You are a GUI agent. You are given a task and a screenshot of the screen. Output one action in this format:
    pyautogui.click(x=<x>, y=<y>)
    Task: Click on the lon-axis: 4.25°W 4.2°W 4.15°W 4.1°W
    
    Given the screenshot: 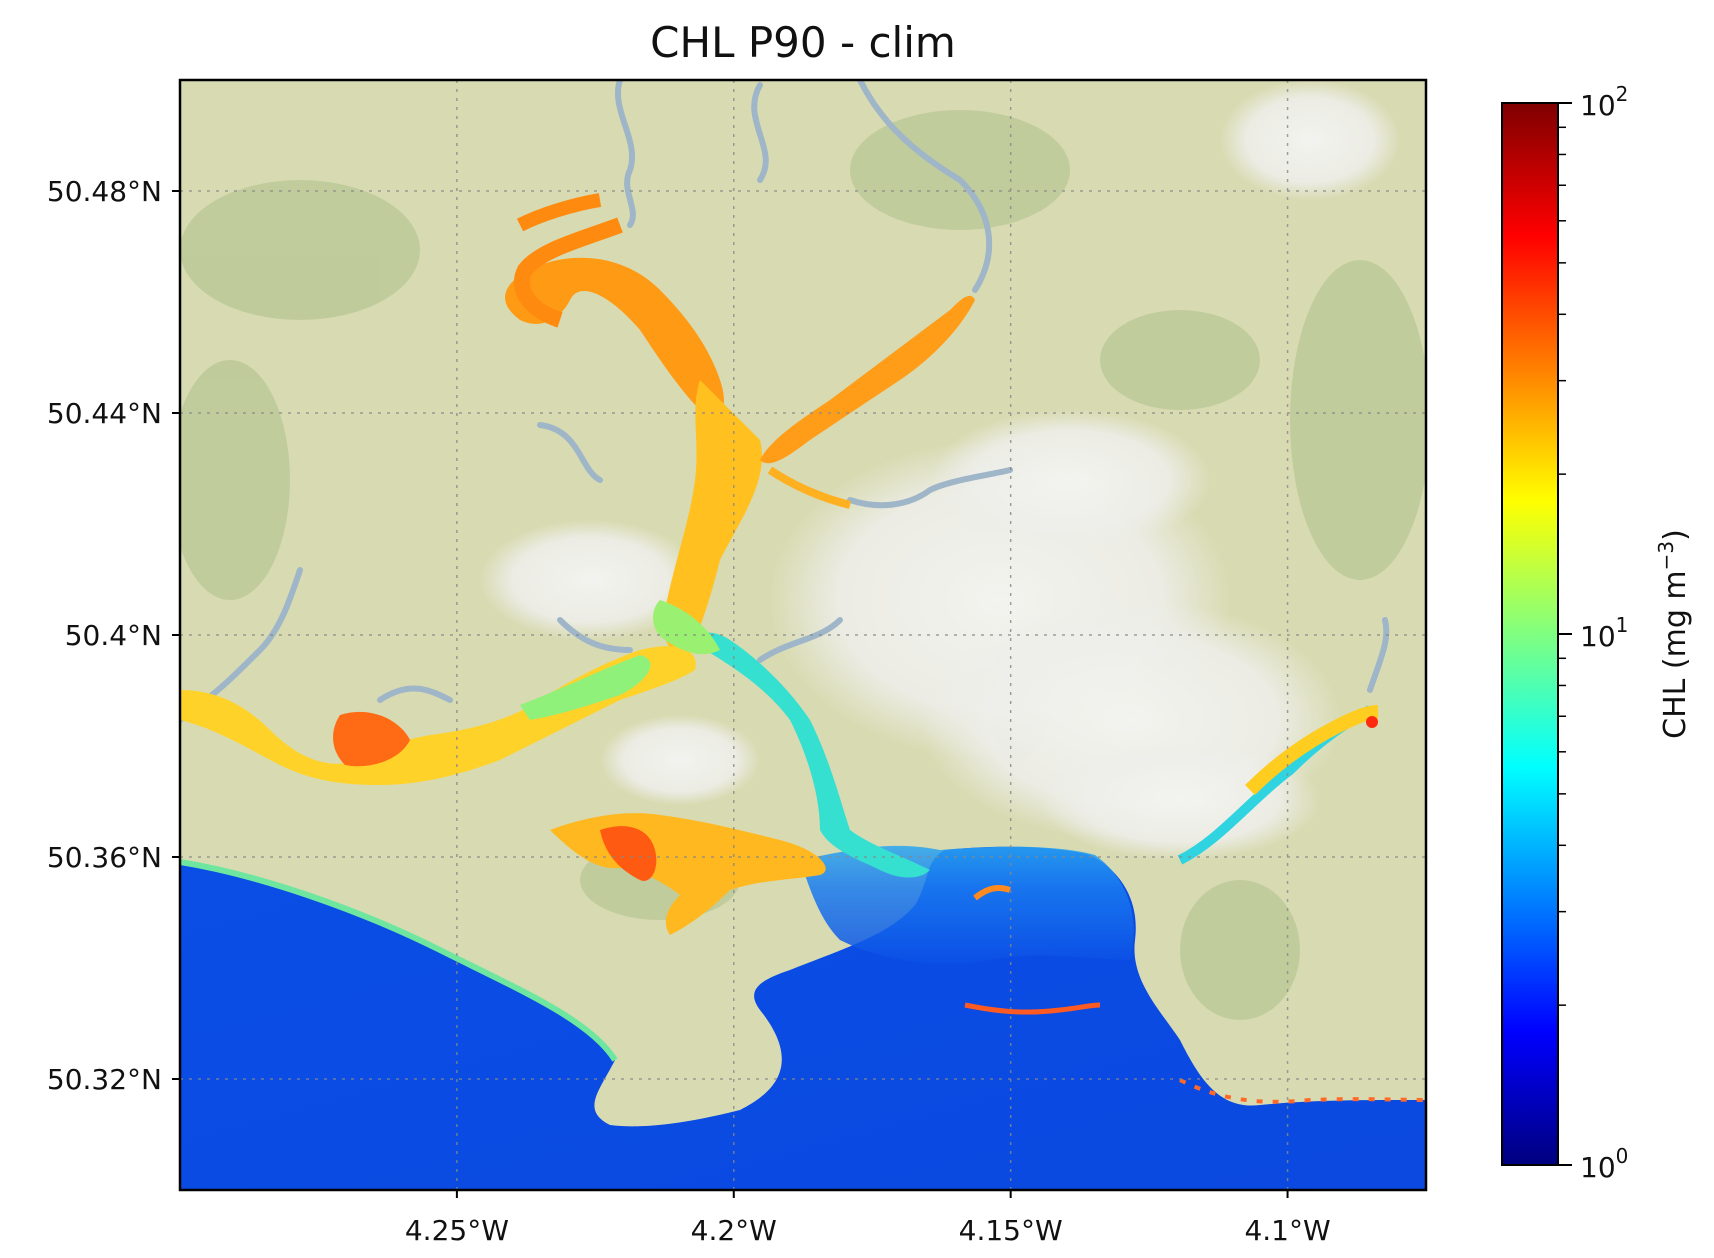 What is the action you would take?
    pyautogui.click(x=868, y=1218)
    